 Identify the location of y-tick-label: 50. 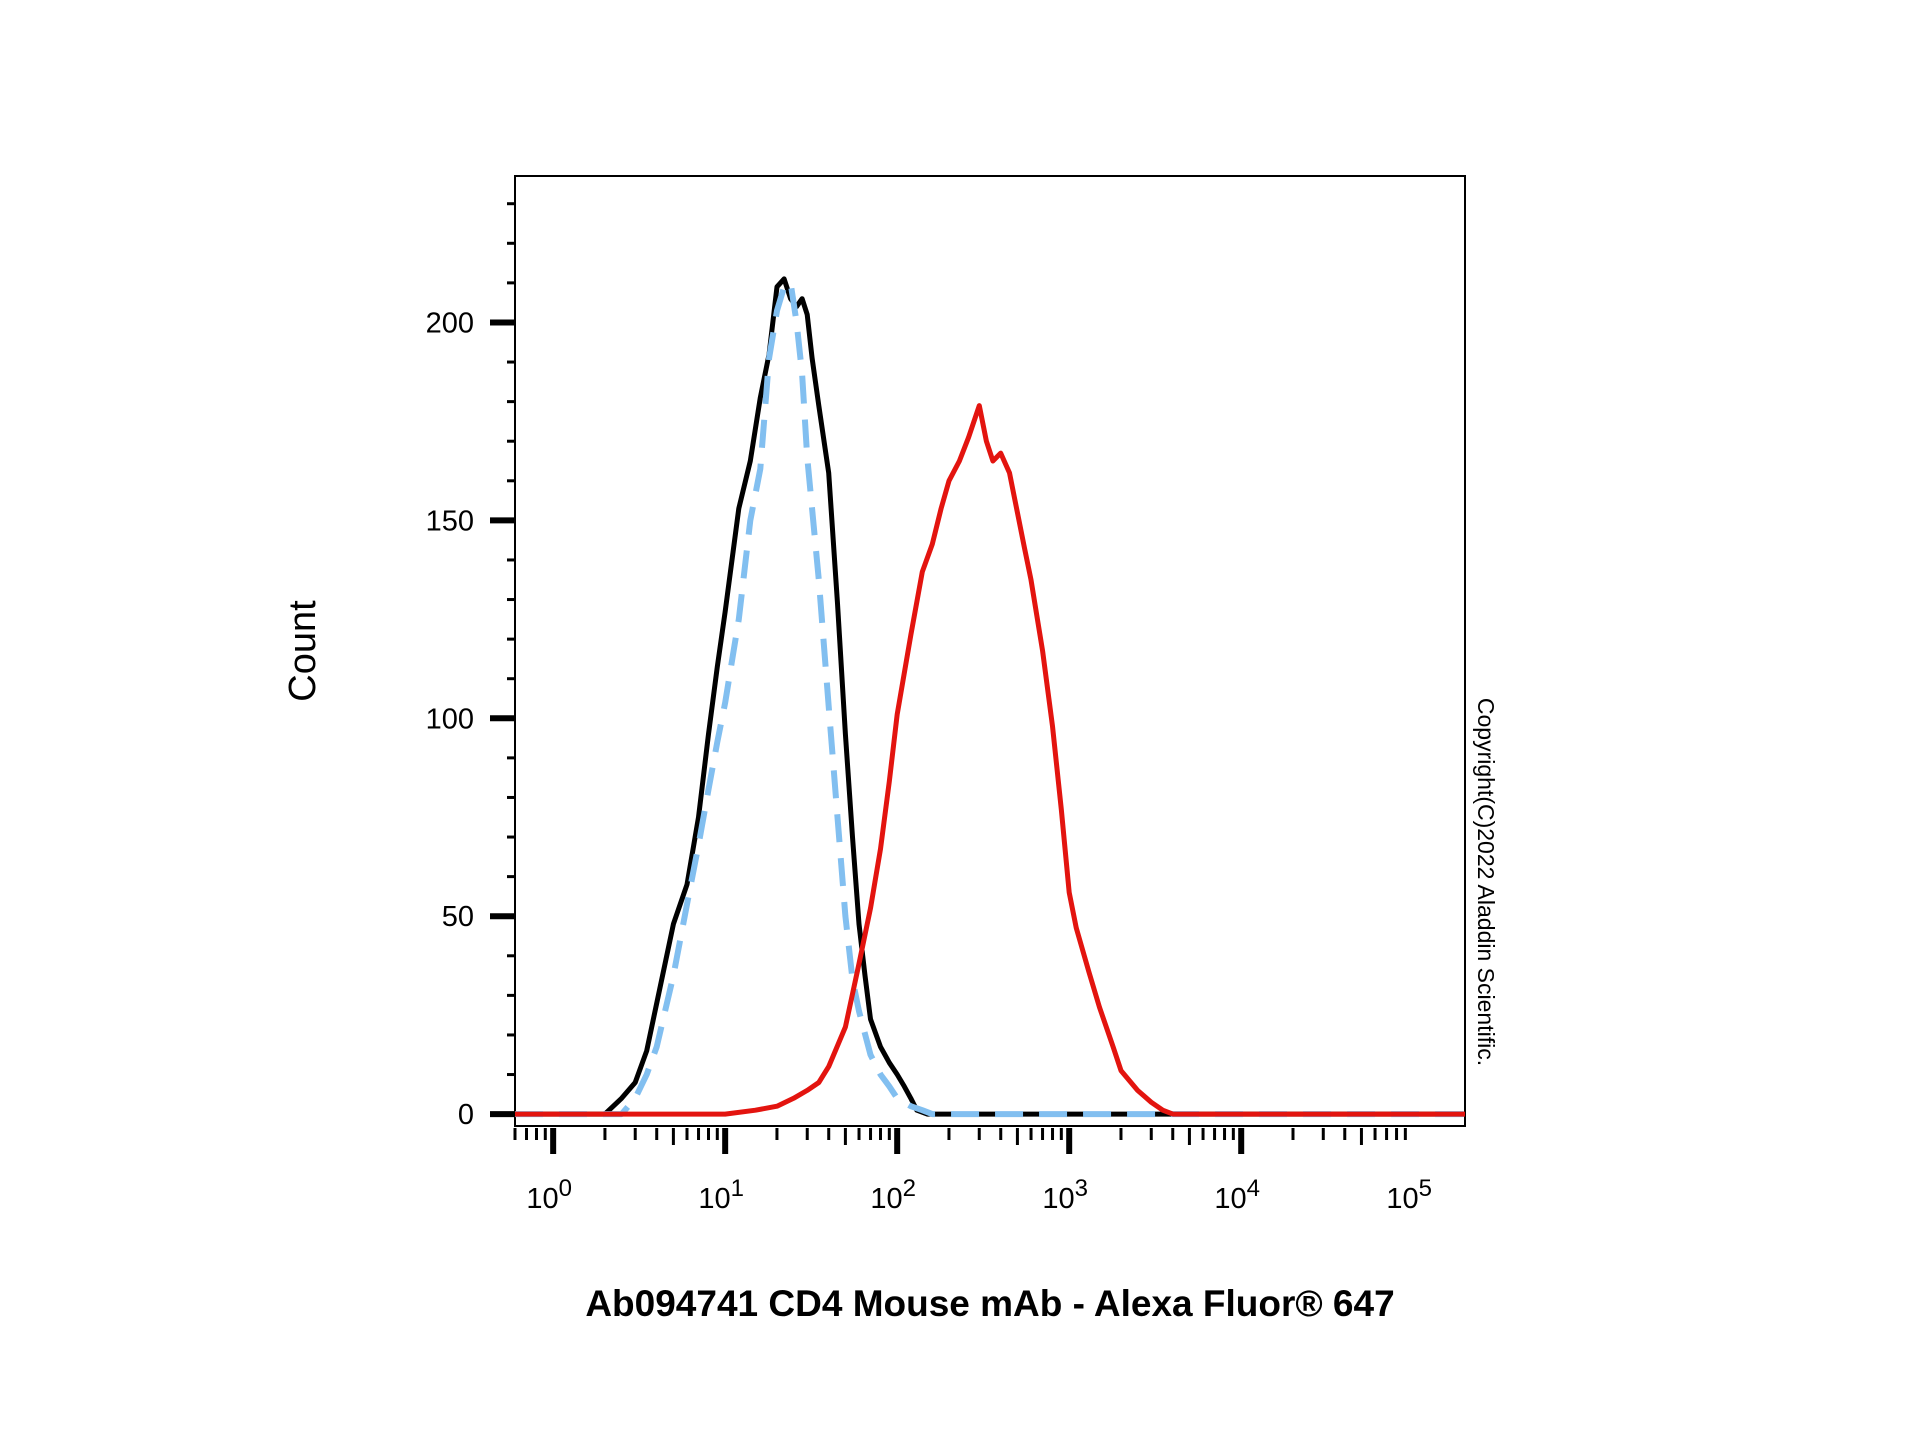
(458, 917).